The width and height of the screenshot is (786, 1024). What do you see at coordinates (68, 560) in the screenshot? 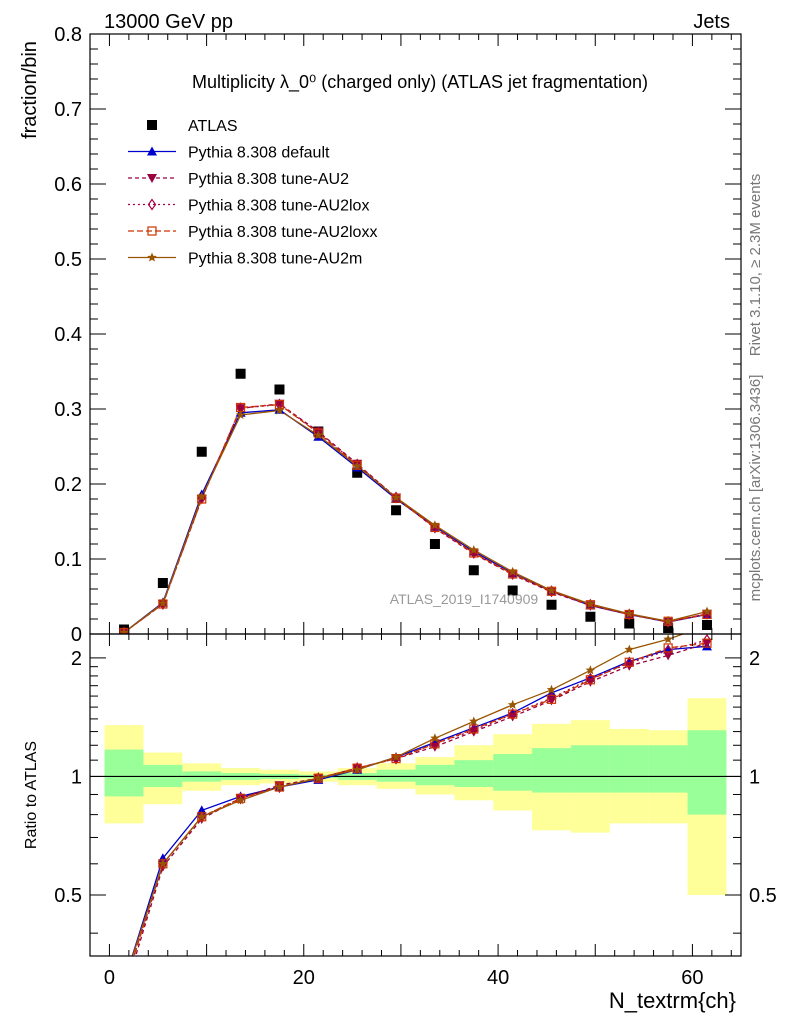
I see `y-tick-label: 0.1` at bounding box center [68, 560].